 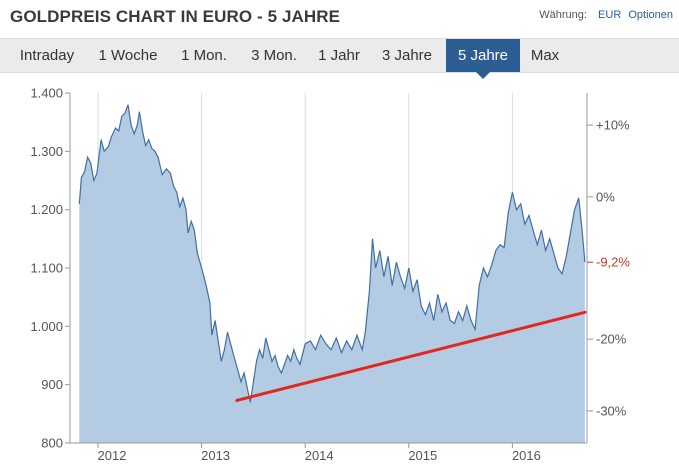 What do you see at coordinates (46, 268) in the screenshot?
I see `y-tick-label: 1.100` at bounding box center [46, 268].